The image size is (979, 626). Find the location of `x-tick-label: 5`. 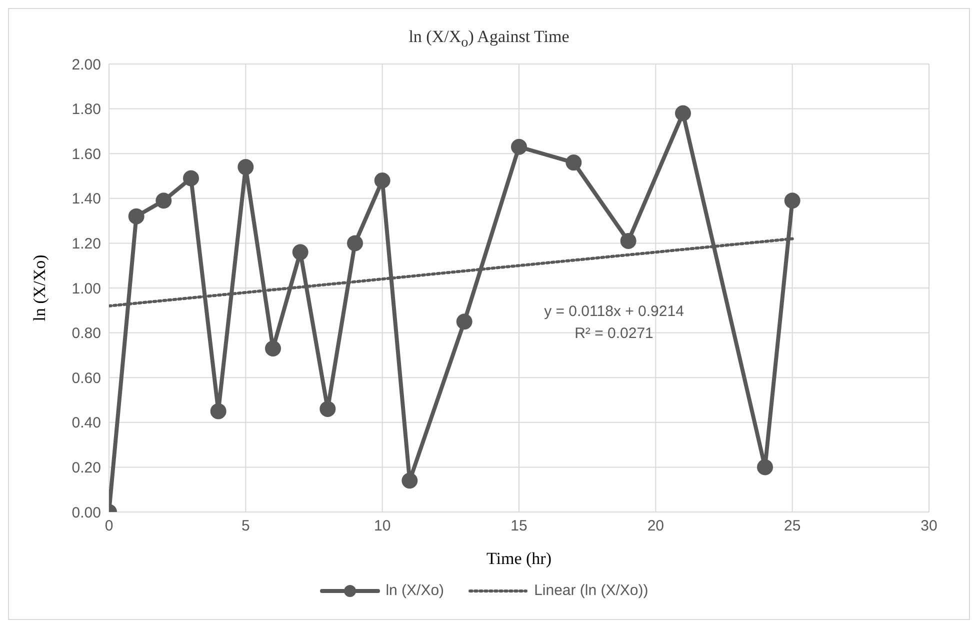

x-tick-label: 5 is located at coordinates (245, 526).